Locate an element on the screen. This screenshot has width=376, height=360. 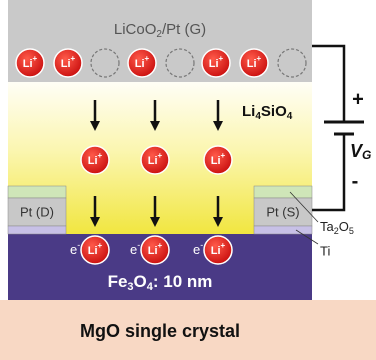
drain-label: Pt (D) is located at coordinates (37, 211).